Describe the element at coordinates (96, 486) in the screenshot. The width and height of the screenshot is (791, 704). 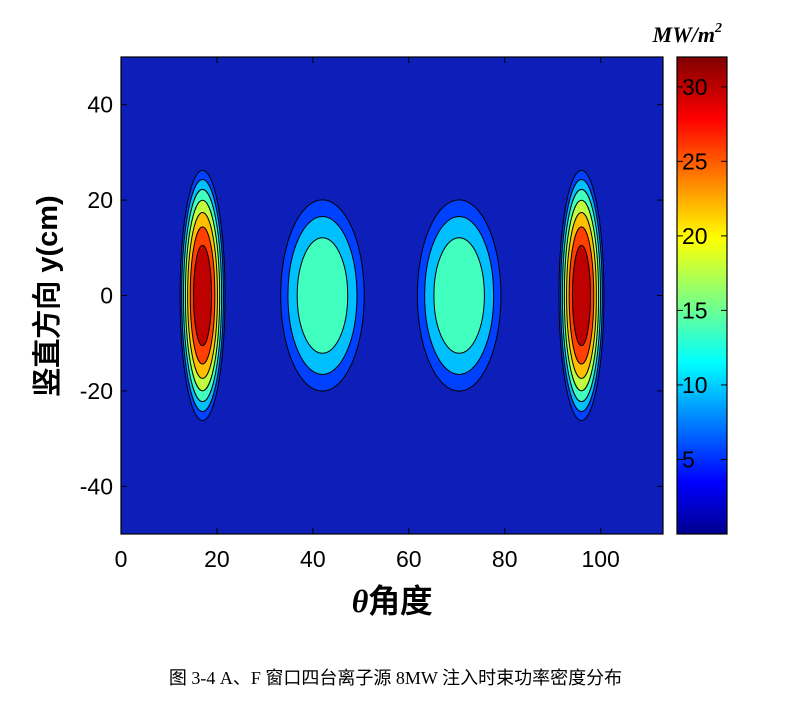
I see `y-tick-label: -40` at that location.